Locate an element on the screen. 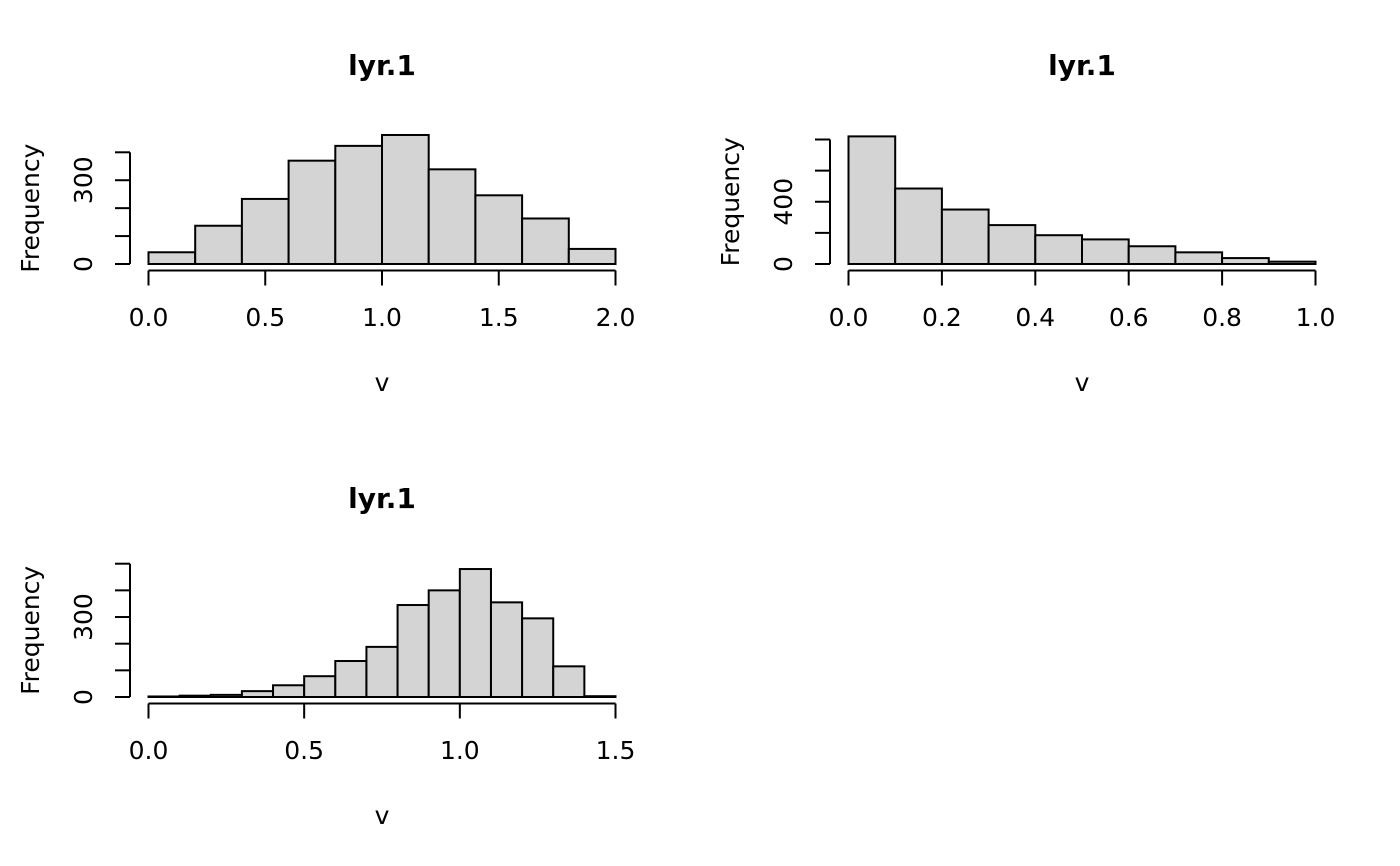  x-tick-label: 0.2 is located at coordinates (942, 317).